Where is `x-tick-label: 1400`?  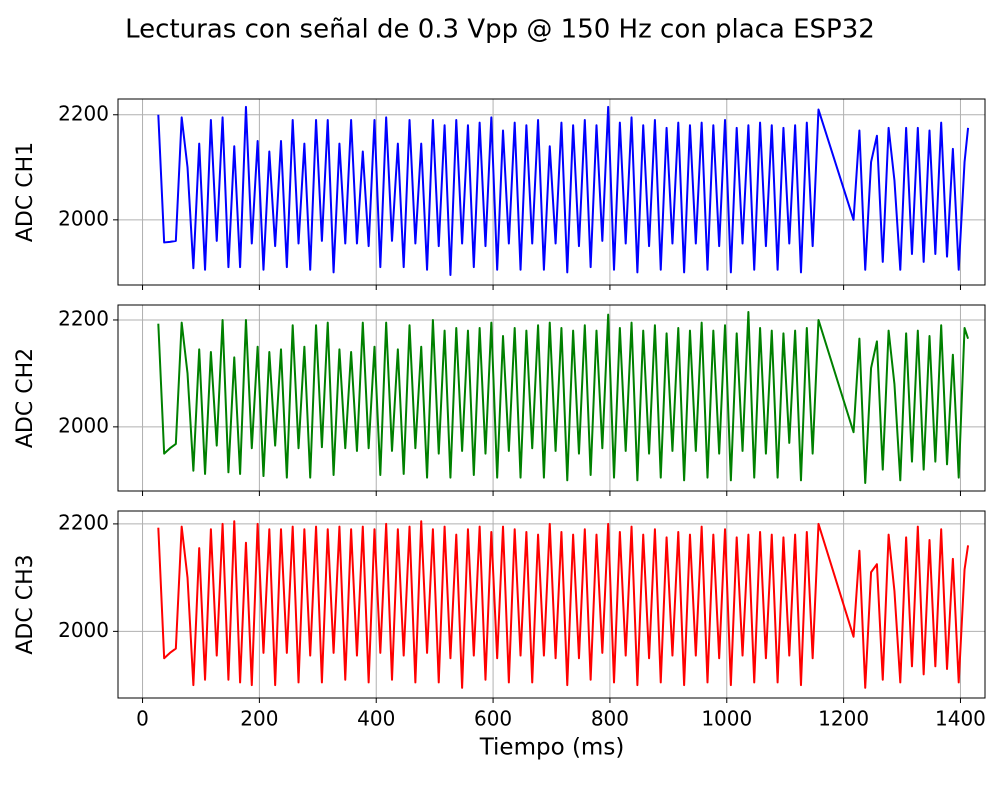 x-tick-label: 1400 is located at coordinates (960, 719).